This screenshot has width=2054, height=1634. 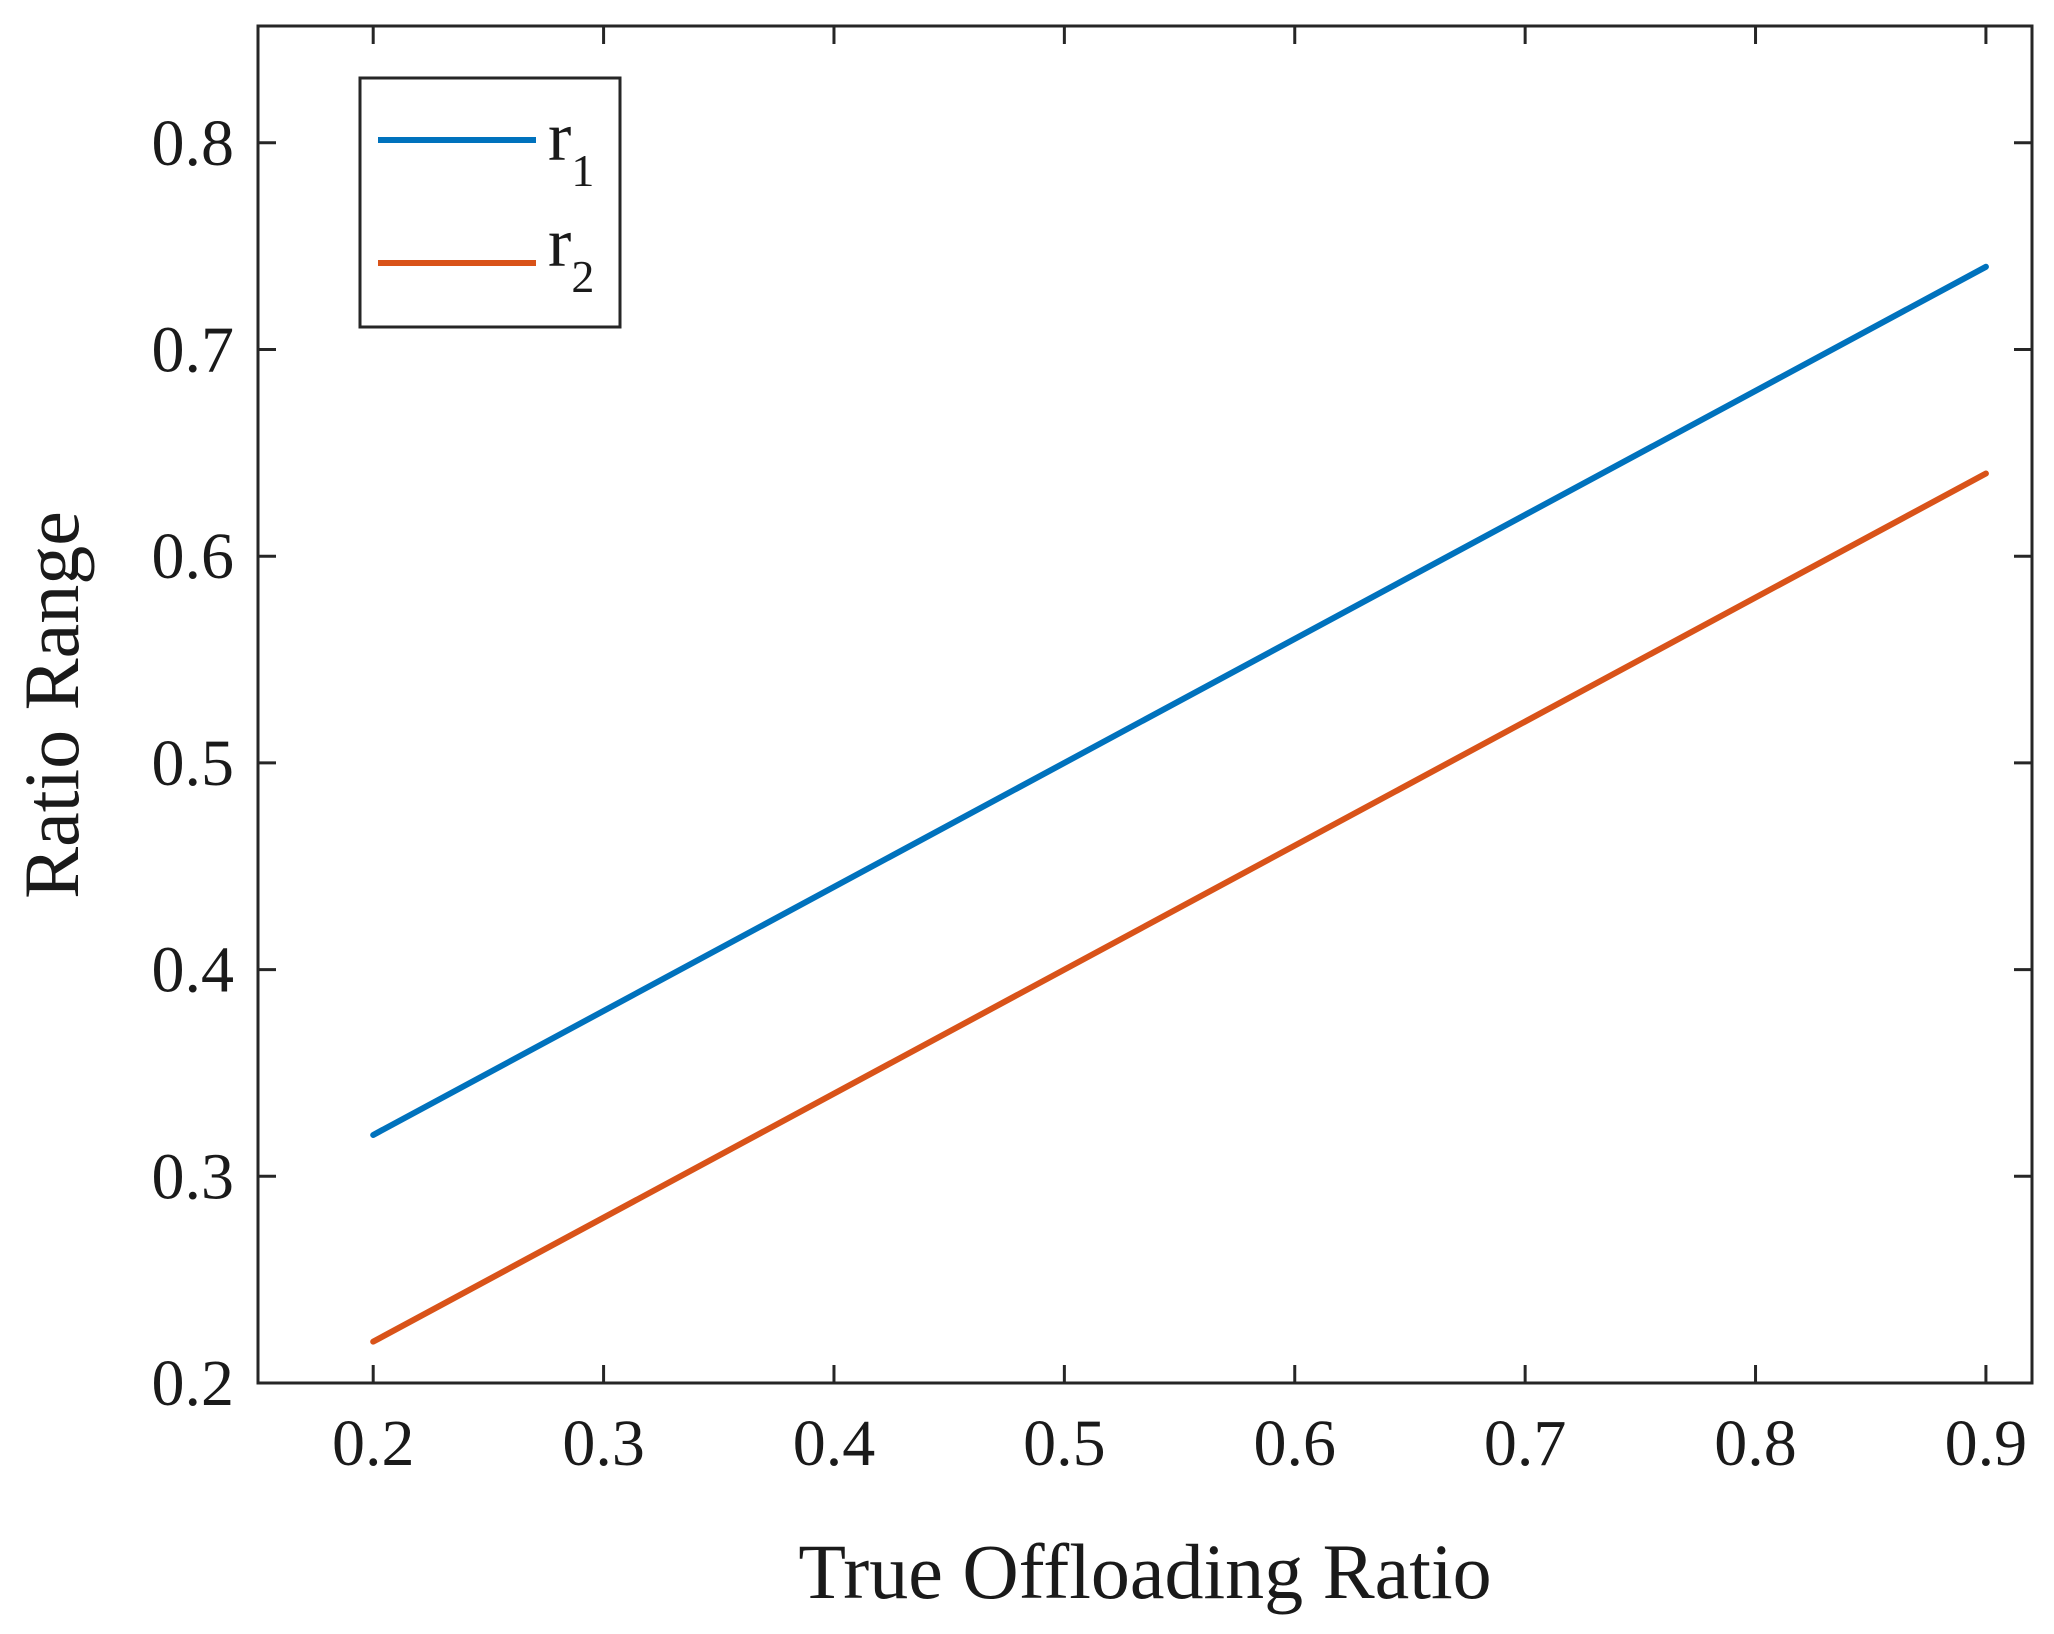 I want to click on x-tick-label: 0.4, so click(x=834, y=1443).